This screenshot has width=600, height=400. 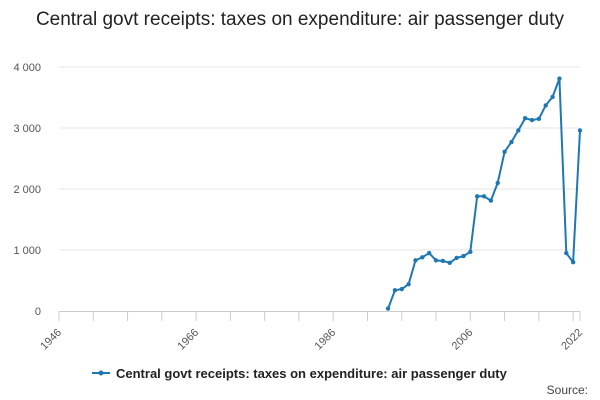 I want to click on y-tick-label: 0, so click(x=38, y=312).